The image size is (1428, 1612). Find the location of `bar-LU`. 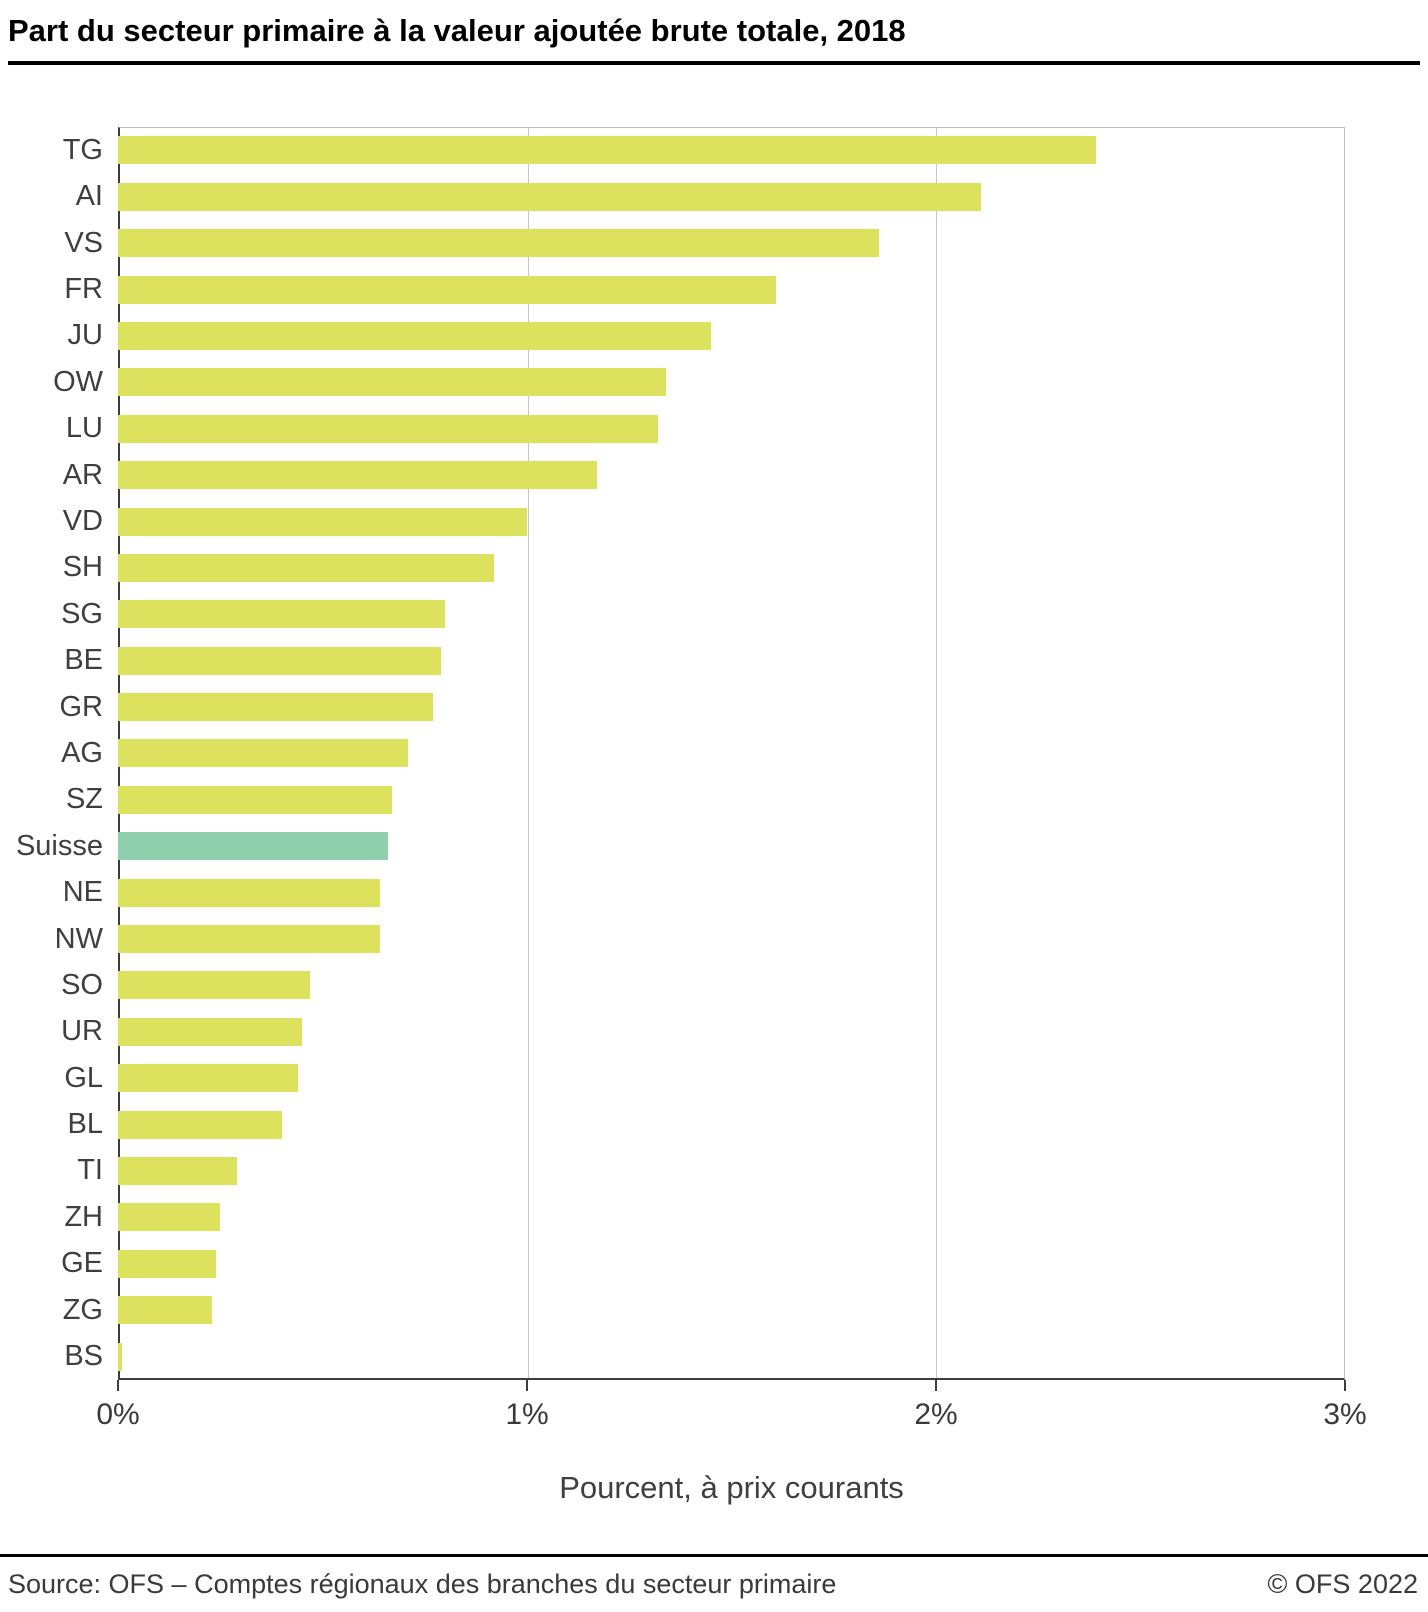

bar-LU is located at coordinates (388, 428).